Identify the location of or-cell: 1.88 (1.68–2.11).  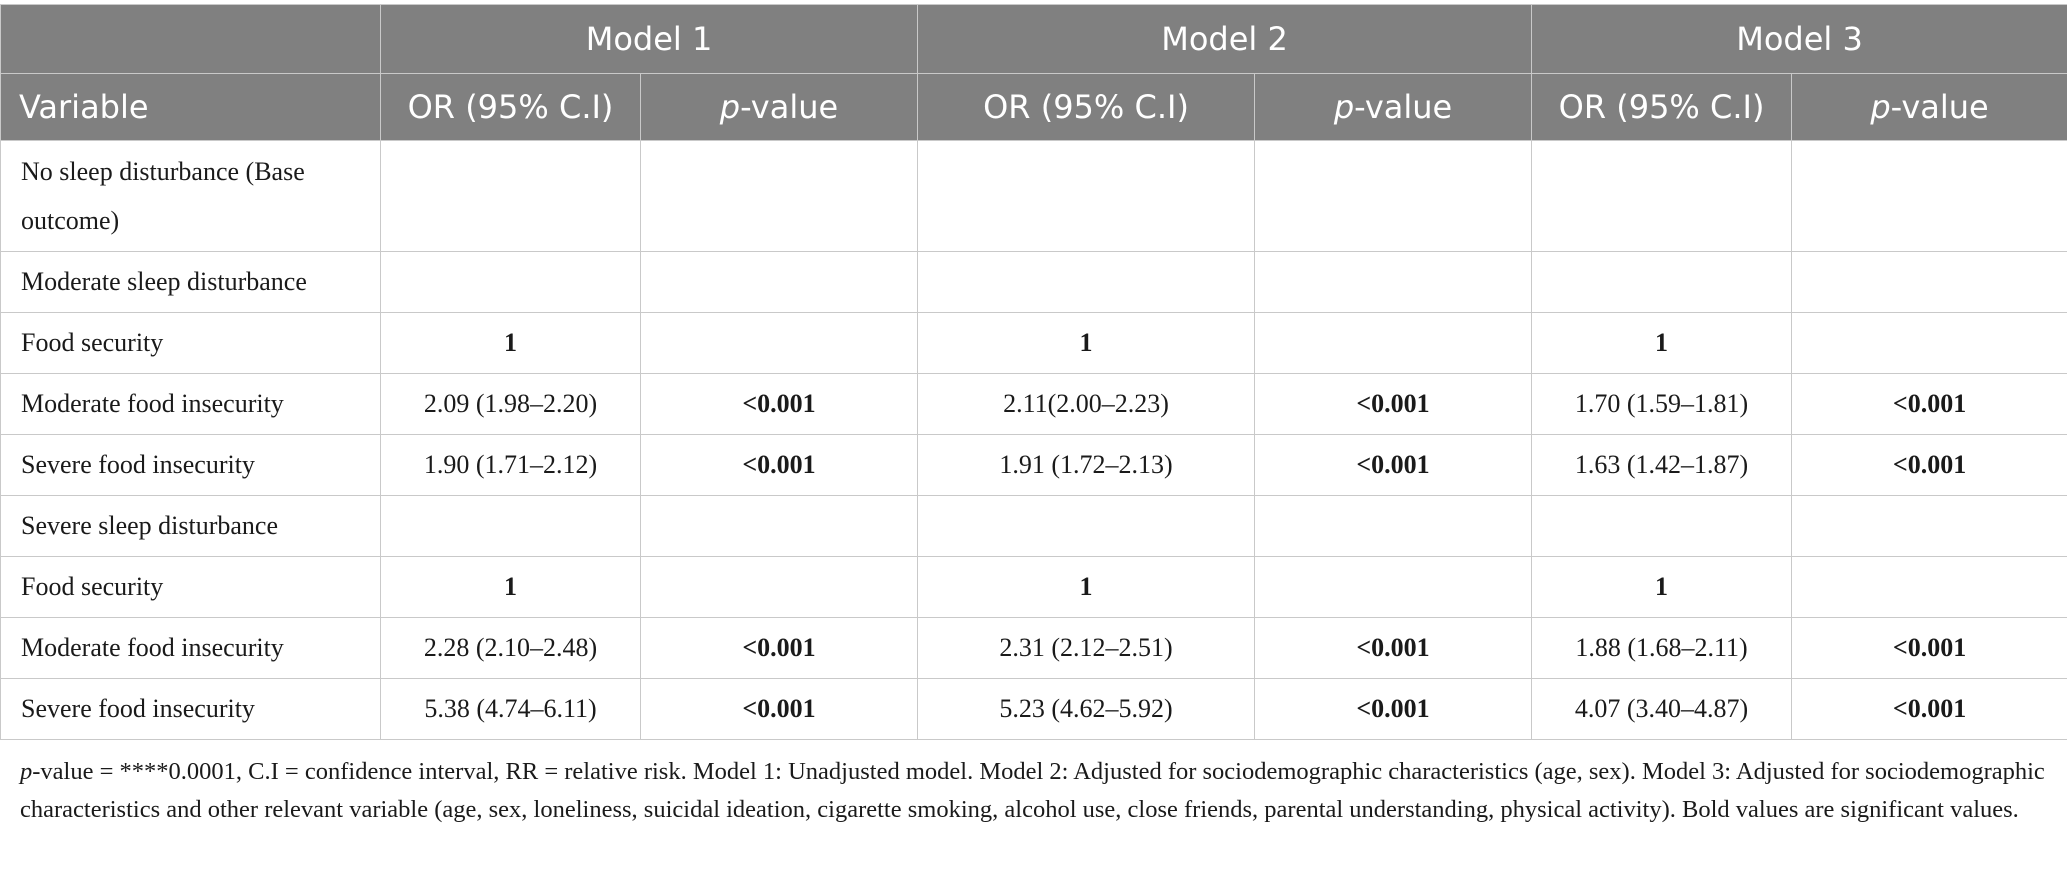
(1662, 648).